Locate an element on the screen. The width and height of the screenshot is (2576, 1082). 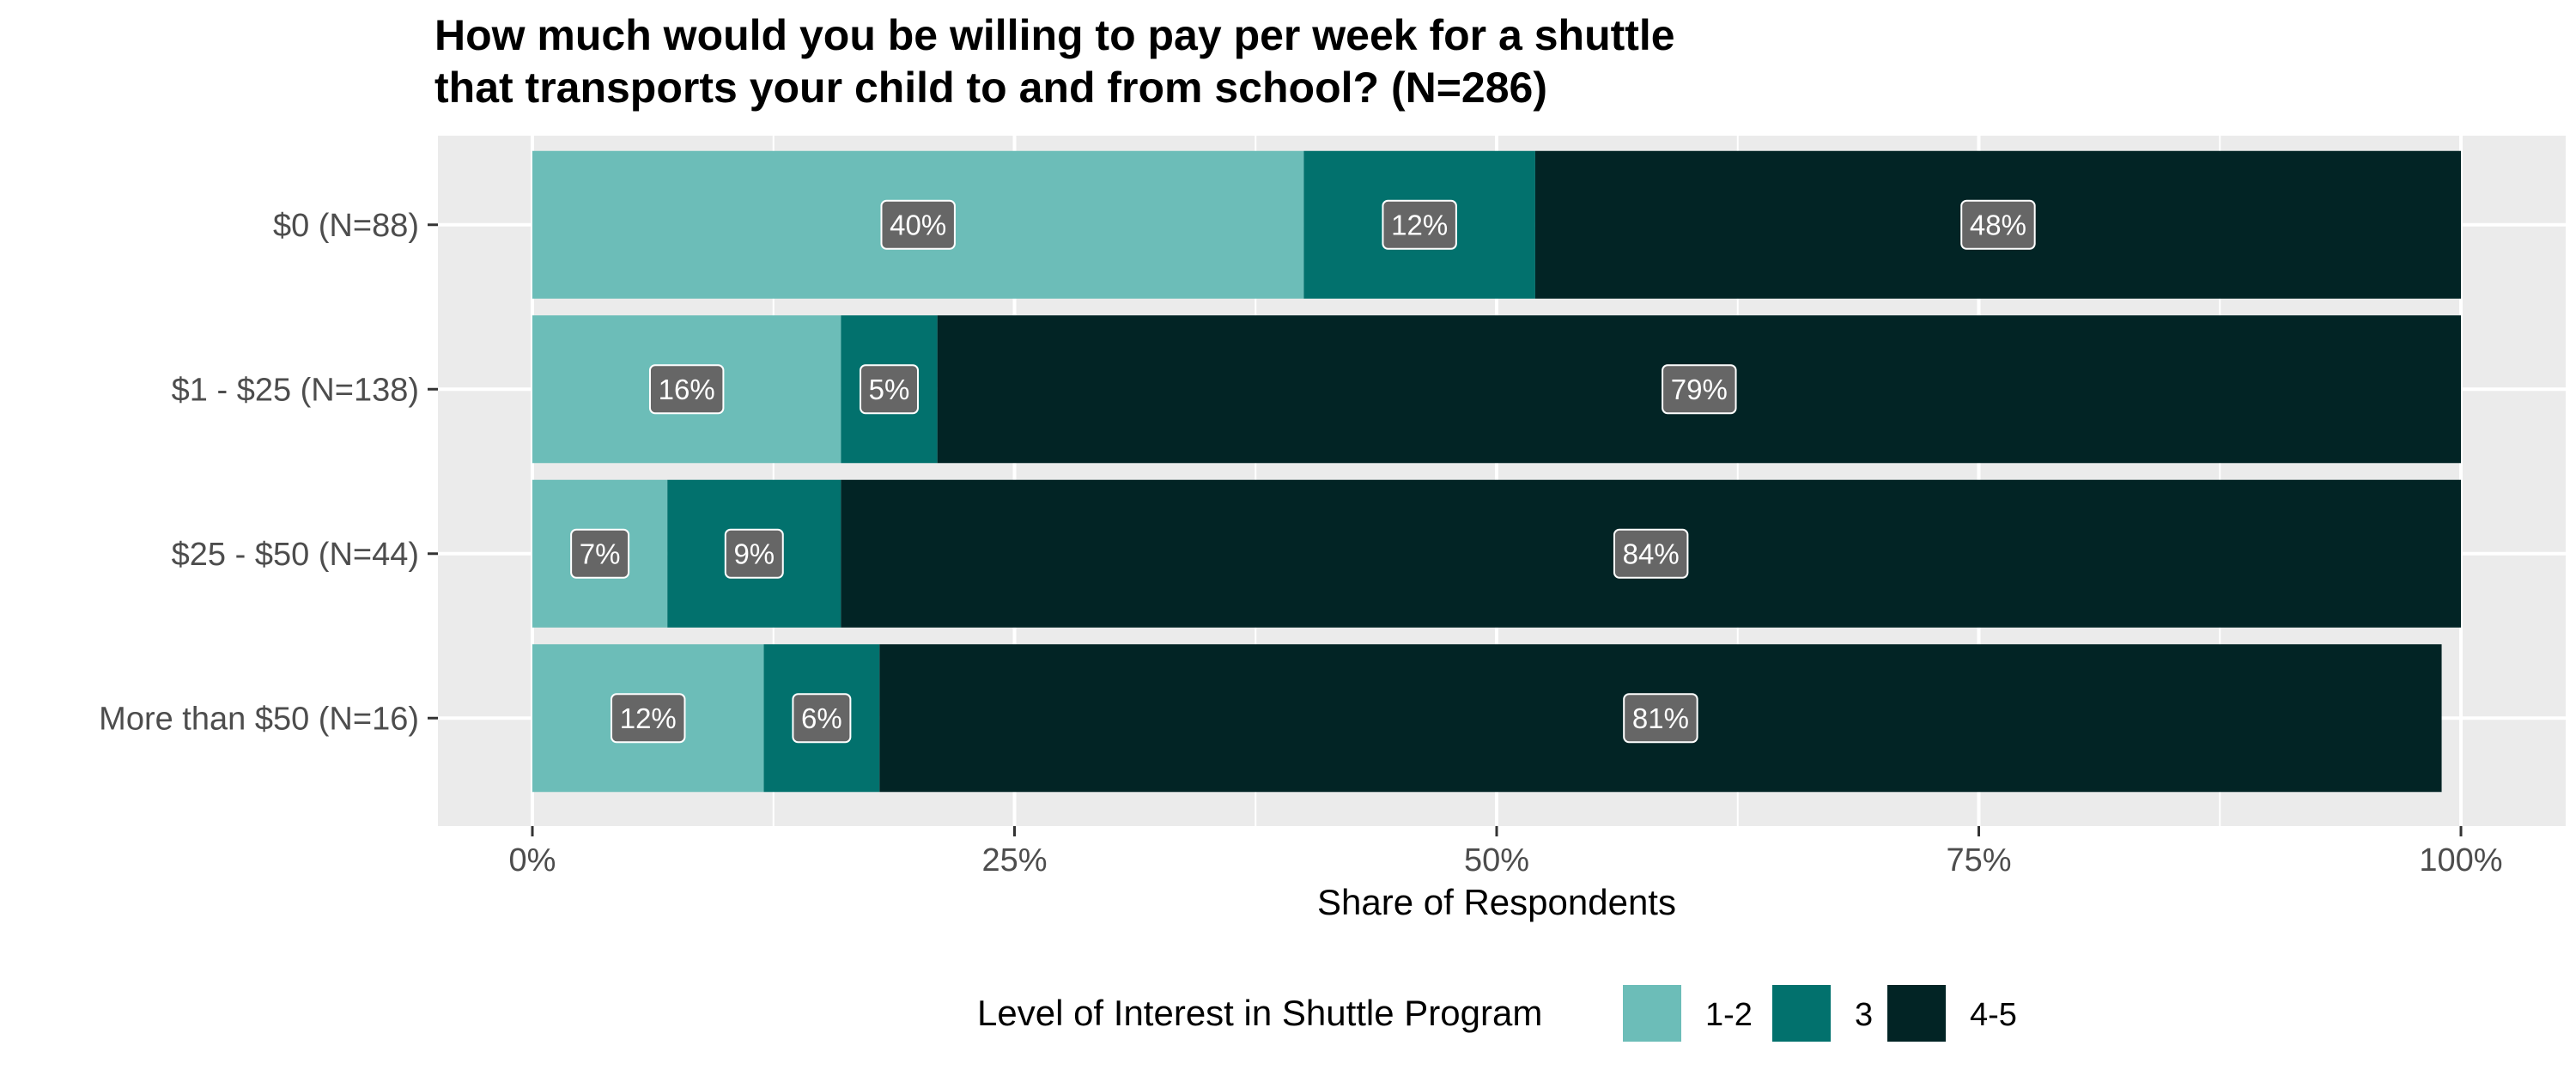
data-label-text: 84% is located at coordinates (1652, 554).